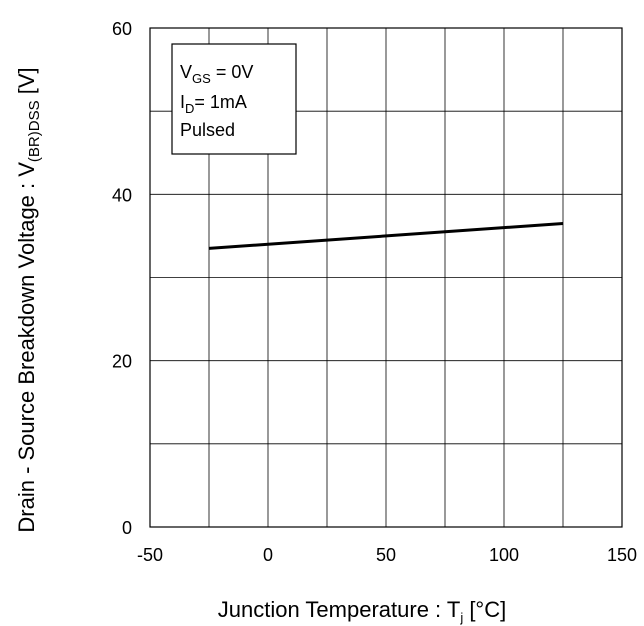 This screenshot has height=626, width=644. What do you see at coordinates (122, 362) in the screenshot?
I see `y-tick-label: 20` at bounding box center [122, 362].